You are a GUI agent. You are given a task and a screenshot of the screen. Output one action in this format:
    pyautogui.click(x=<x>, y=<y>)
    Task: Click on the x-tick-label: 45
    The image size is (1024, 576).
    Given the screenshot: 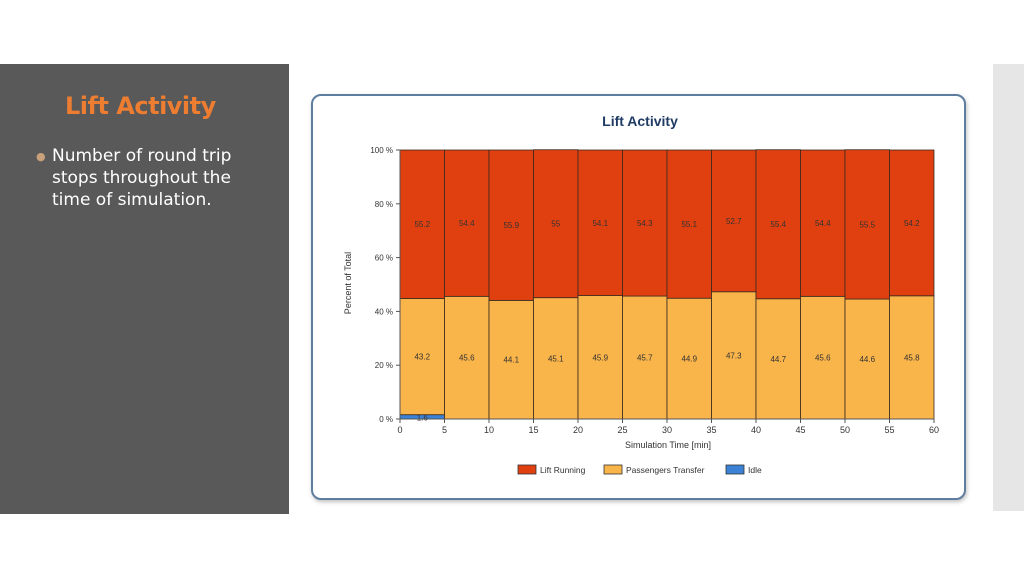 What is the action you would take?
    pyautogui.click(x=800, y=430)
    